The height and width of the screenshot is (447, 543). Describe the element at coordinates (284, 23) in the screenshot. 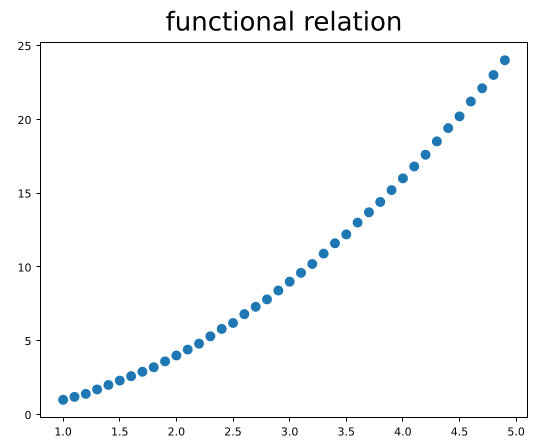

I see `chart-title: functional relation` at that location.